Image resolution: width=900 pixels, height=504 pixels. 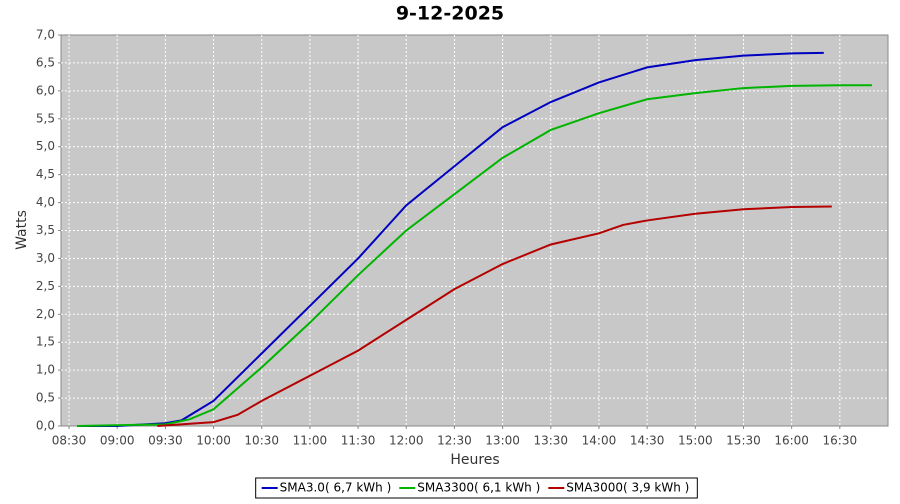 What do you see at coordinates (261, 441) in the screenshot?
I see `x-tick-label: 10:30` at bounding box center [261, 441].